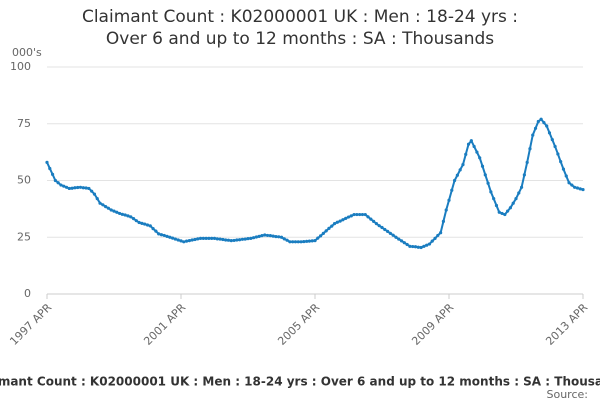 The image size is (600, 400). What do you see at coordinates (30, 324) in the screenshot?
I see `x-tick-label: 1997 APR` at bounding box center [30, 324].